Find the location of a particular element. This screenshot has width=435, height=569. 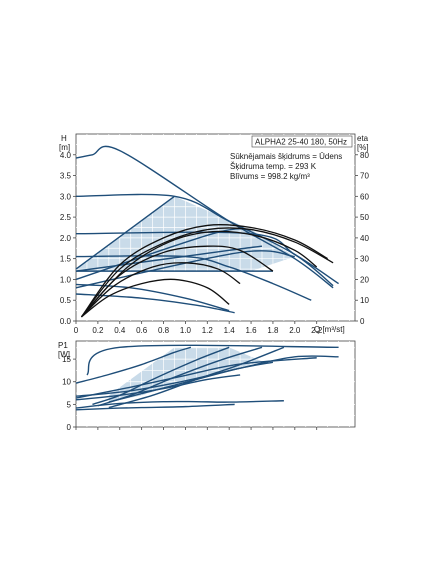

model-label: ALPHA2 25-40 180, 50Hz is located at coordinates (301, 142).